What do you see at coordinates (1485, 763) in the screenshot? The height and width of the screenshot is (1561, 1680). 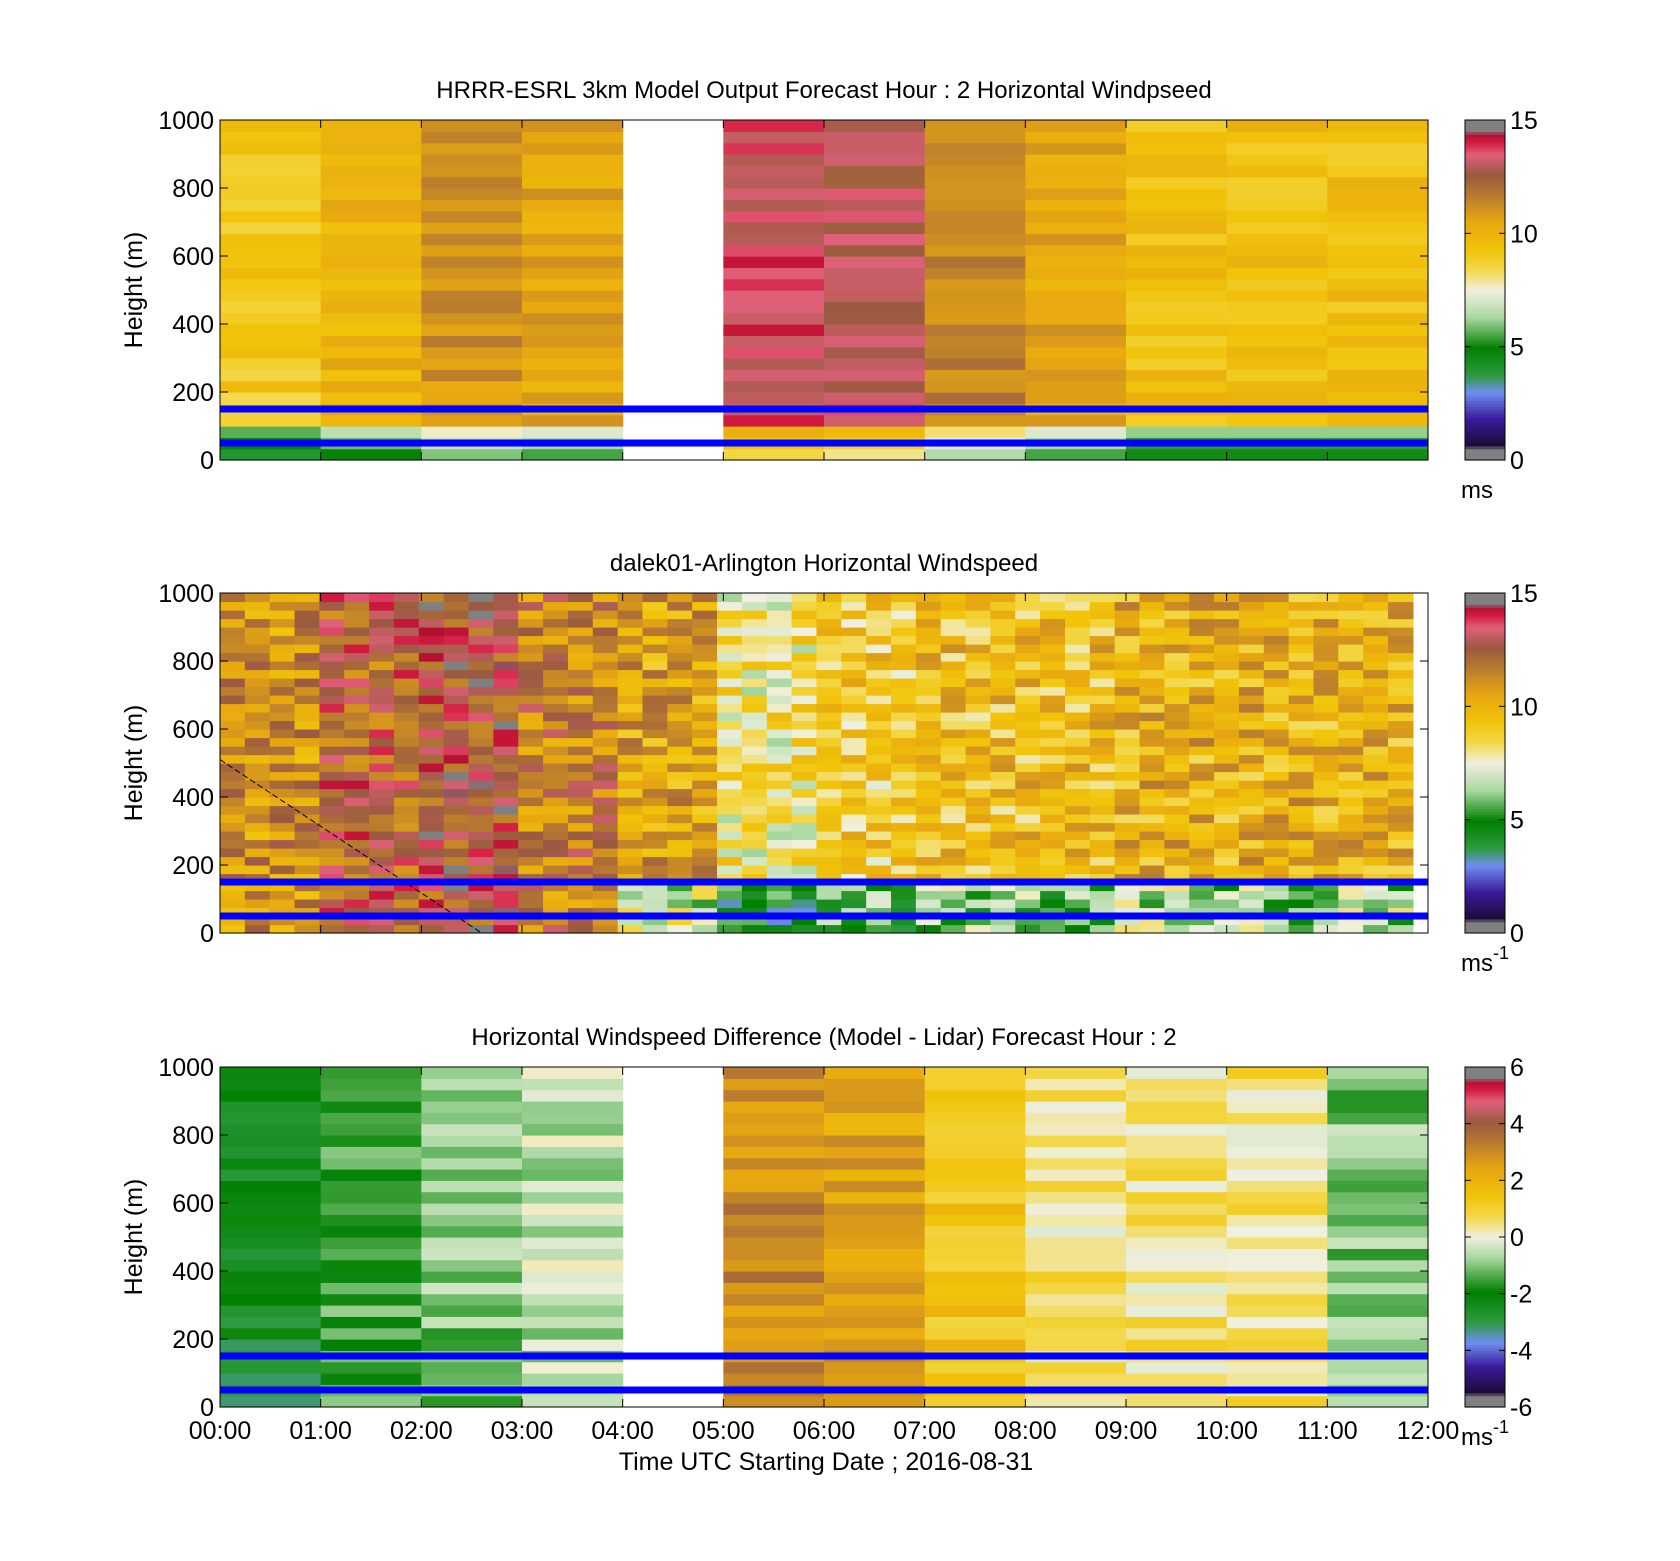 I see `colorbar-frame` at bounding box center [1485, 763].